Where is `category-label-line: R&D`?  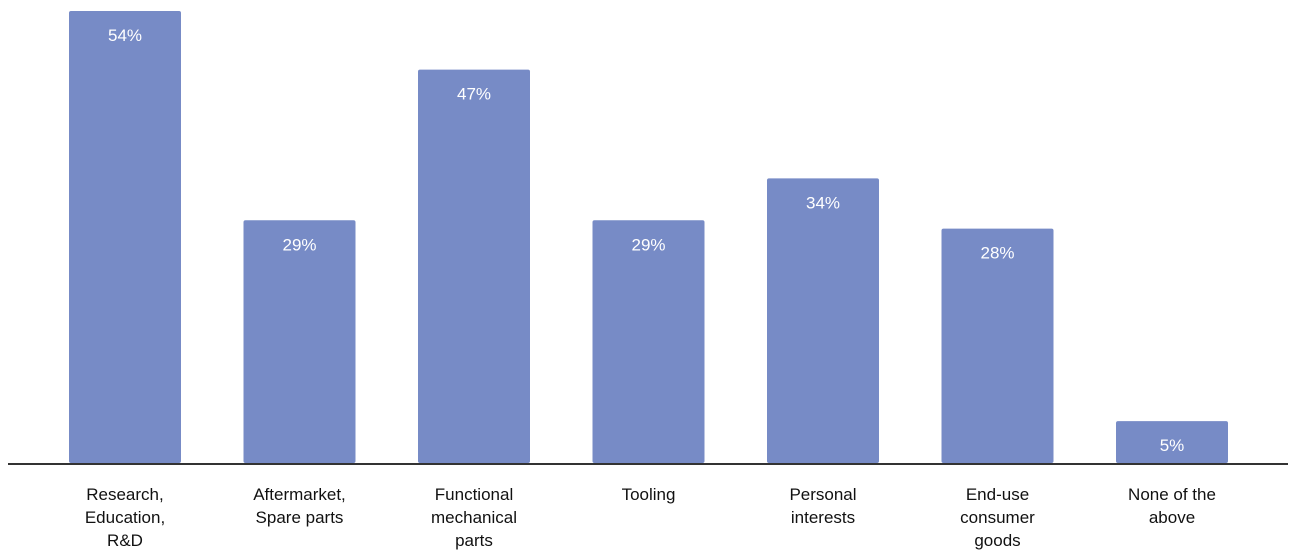
category-label-line: R&D is located at coordinates (125, 540).